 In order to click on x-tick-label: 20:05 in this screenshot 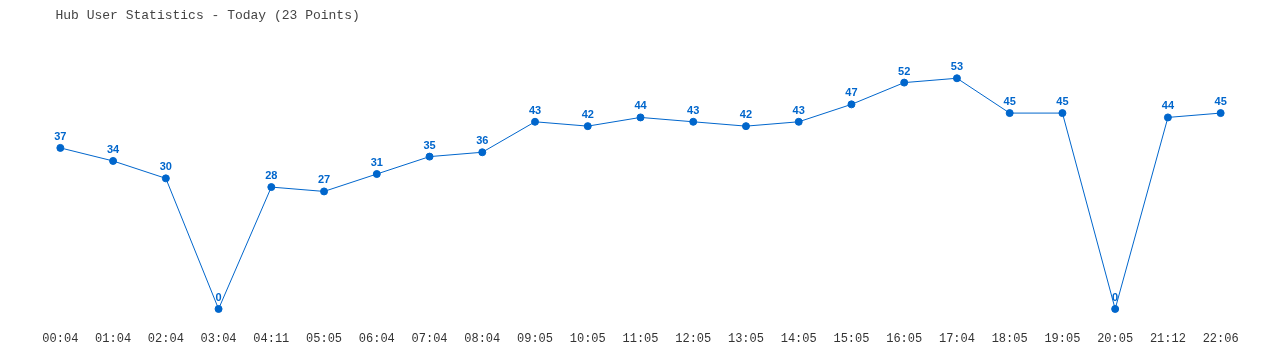, I will do `click(1115, 338)`.